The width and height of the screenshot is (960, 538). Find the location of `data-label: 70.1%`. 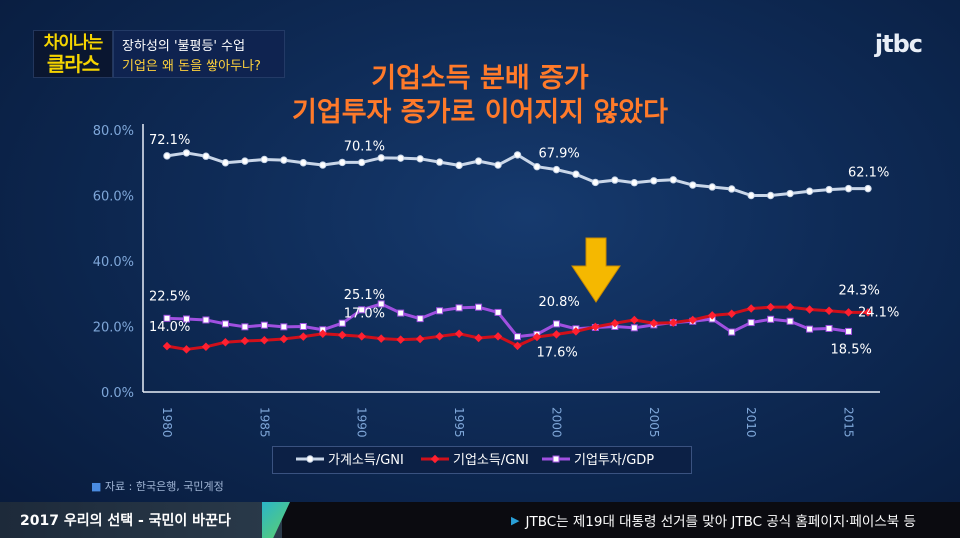

data-label: 70.1% is located at coordinates (364, 146).